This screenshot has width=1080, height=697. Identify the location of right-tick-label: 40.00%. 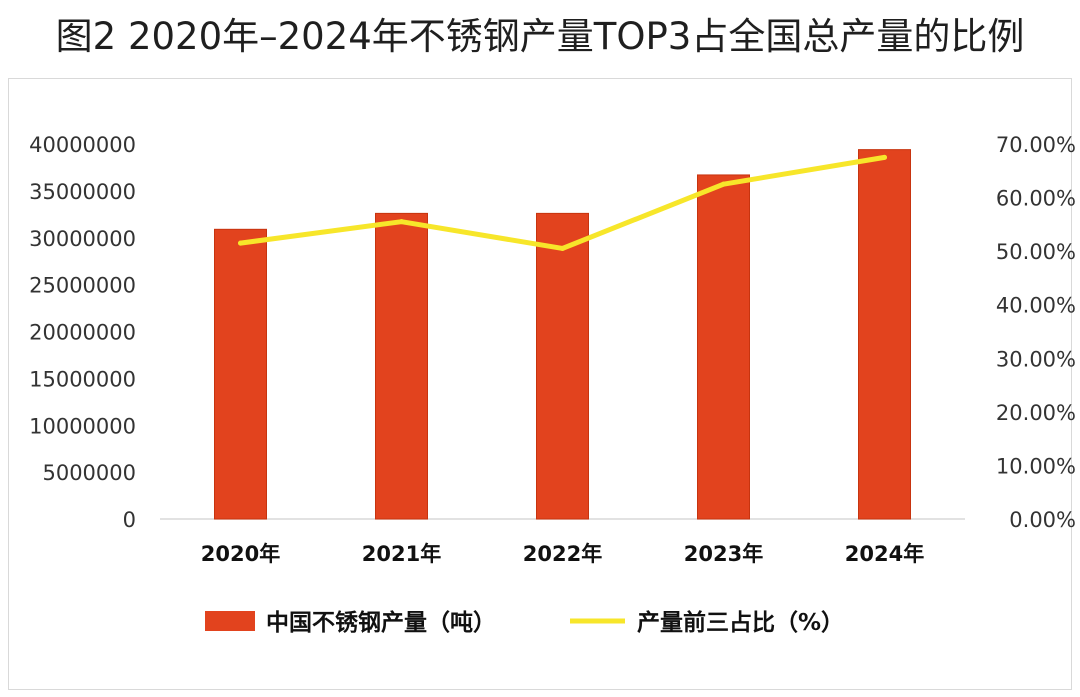
(1036, 306).